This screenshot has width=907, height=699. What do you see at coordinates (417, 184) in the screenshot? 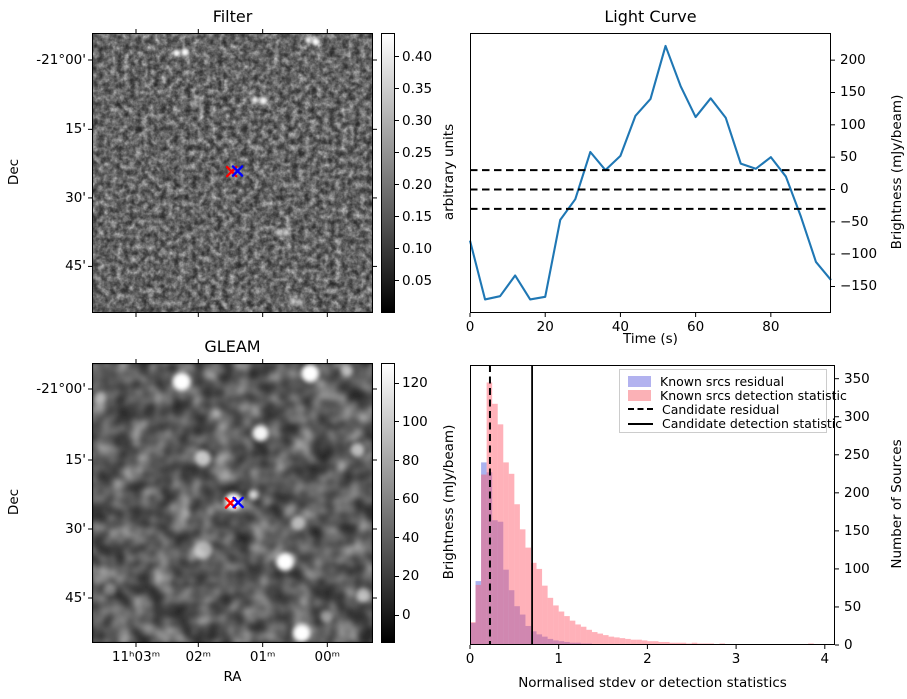
I see `colorbar-tick-label: 0.20` at bounding box center [417, 184].